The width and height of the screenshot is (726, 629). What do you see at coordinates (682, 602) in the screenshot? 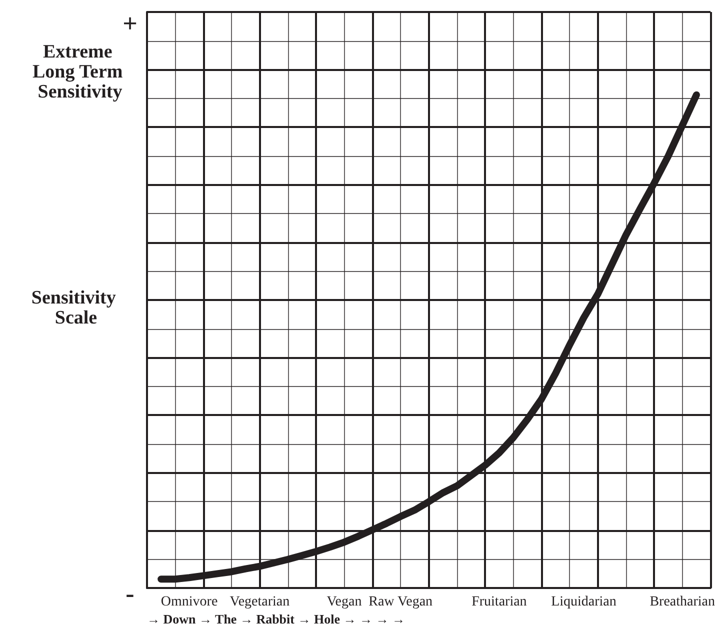
I see `x-tick-label: Breatharian` at bounding box center [682, 602].